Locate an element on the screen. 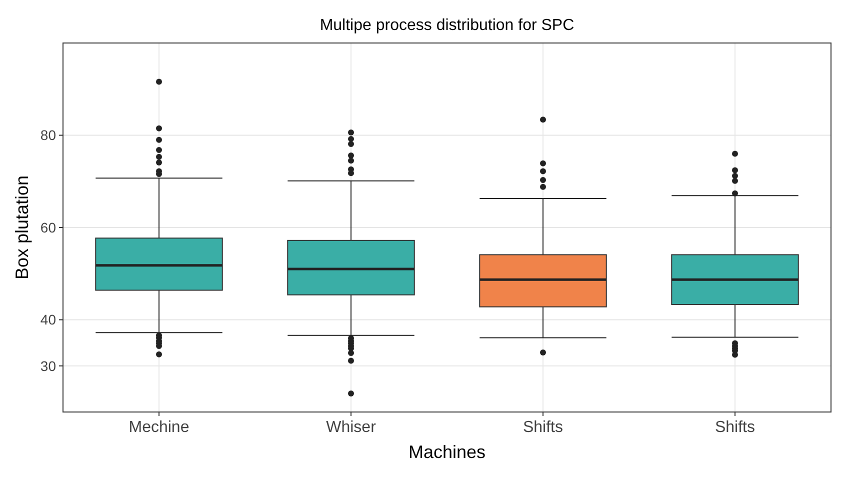  x-tick-label: Whiser is located at coordinates (351, 427).